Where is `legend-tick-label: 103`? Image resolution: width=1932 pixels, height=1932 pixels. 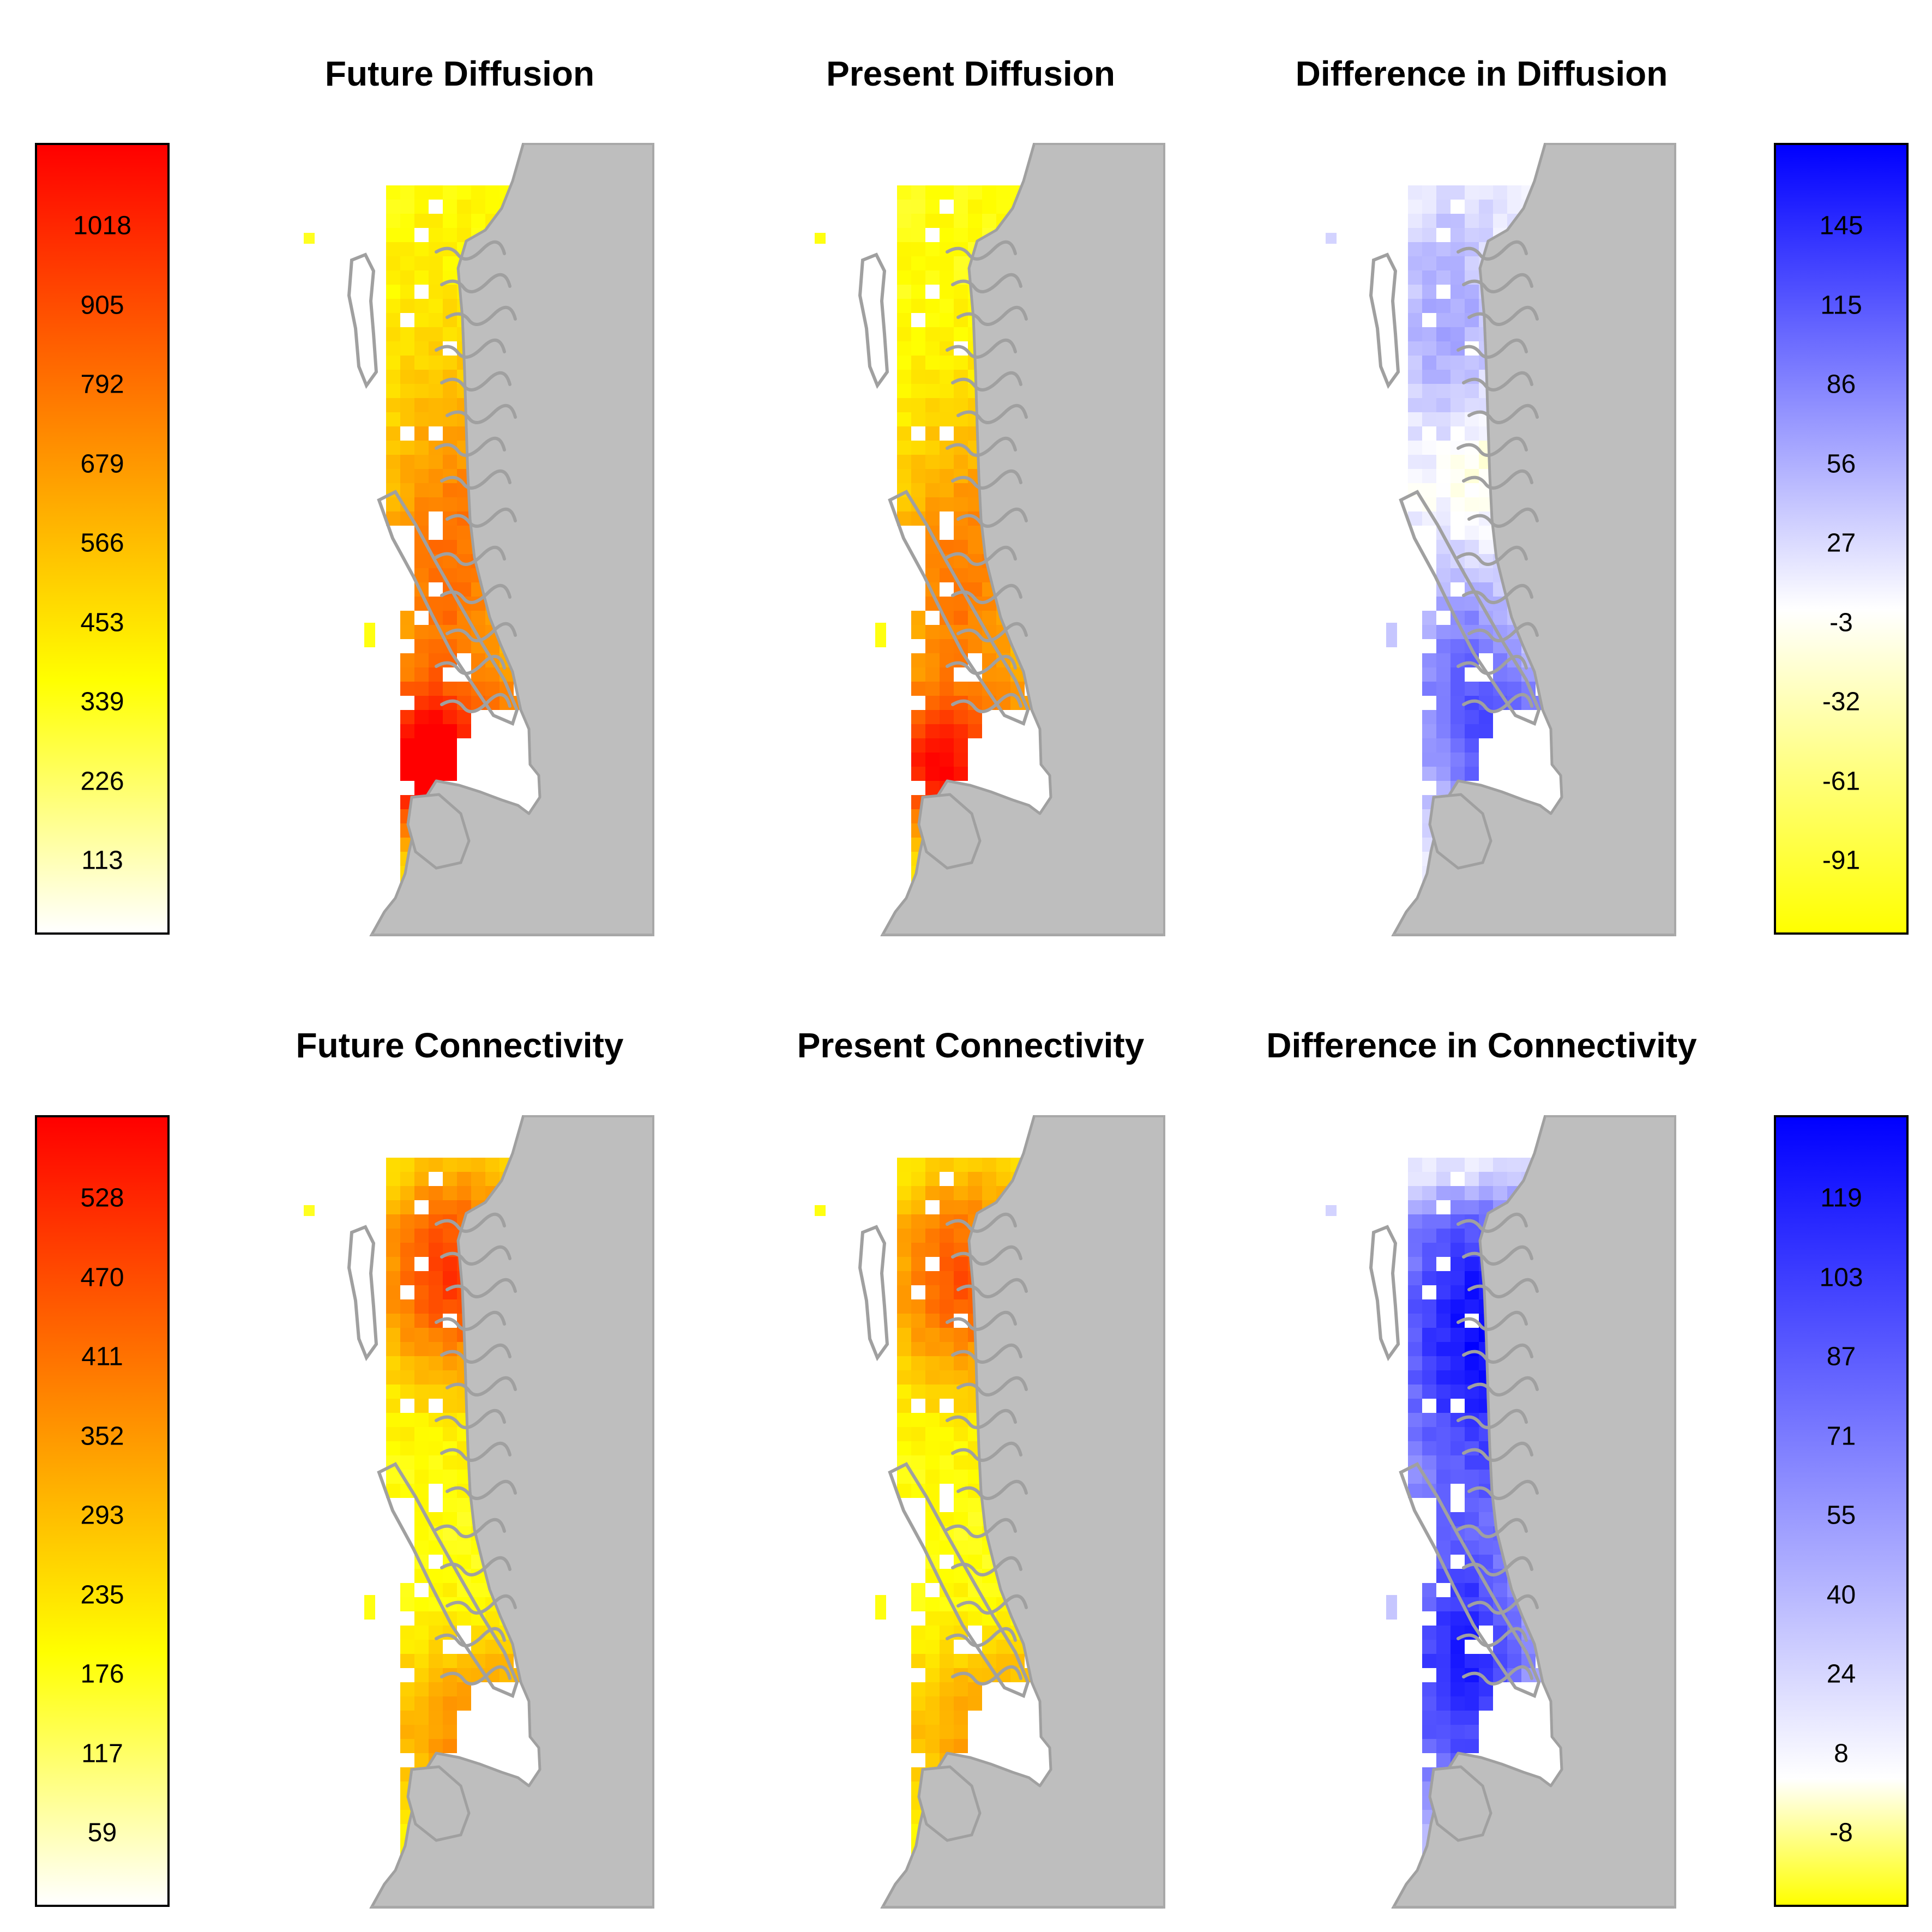
legend-tick-label: 103 is located at coordinates (1841, 1277).